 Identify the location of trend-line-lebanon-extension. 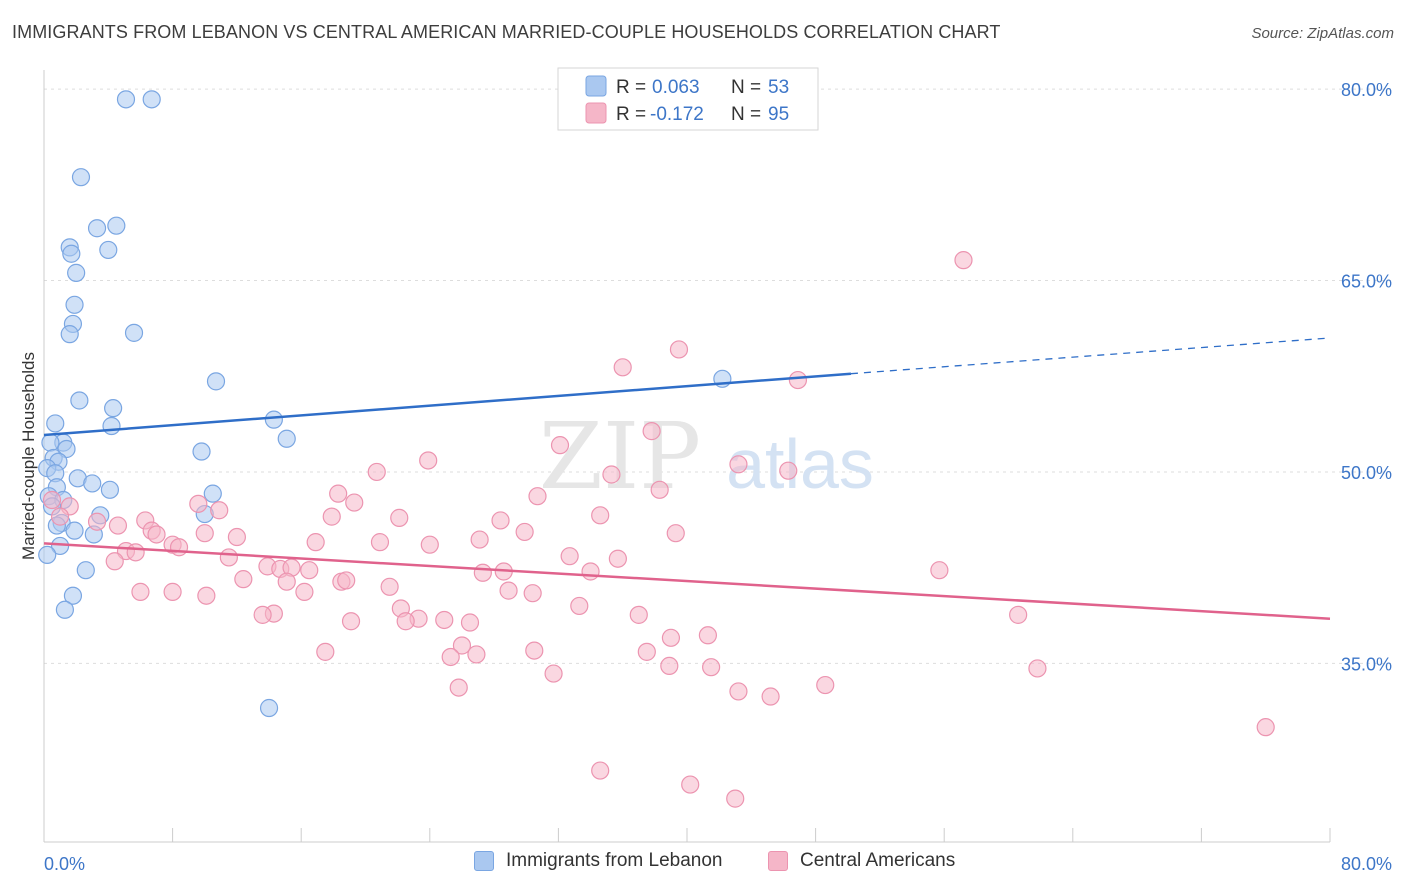
(1090, 356).